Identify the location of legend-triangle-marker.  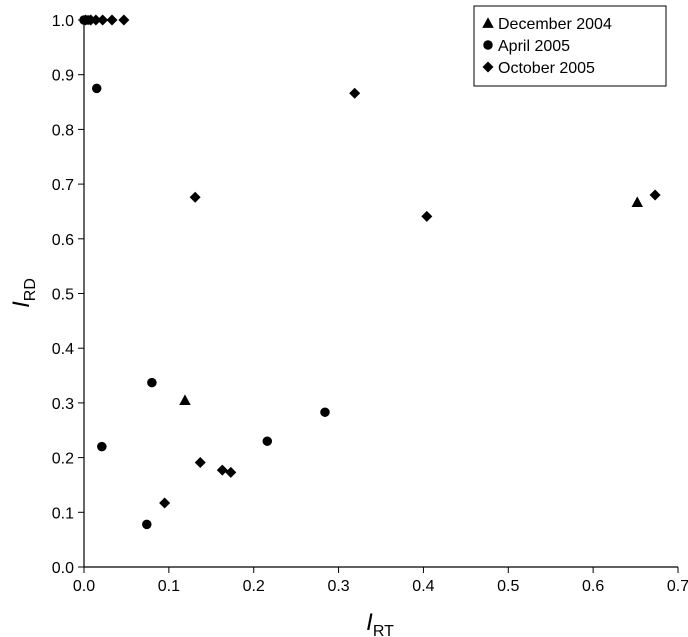
(488, 22).